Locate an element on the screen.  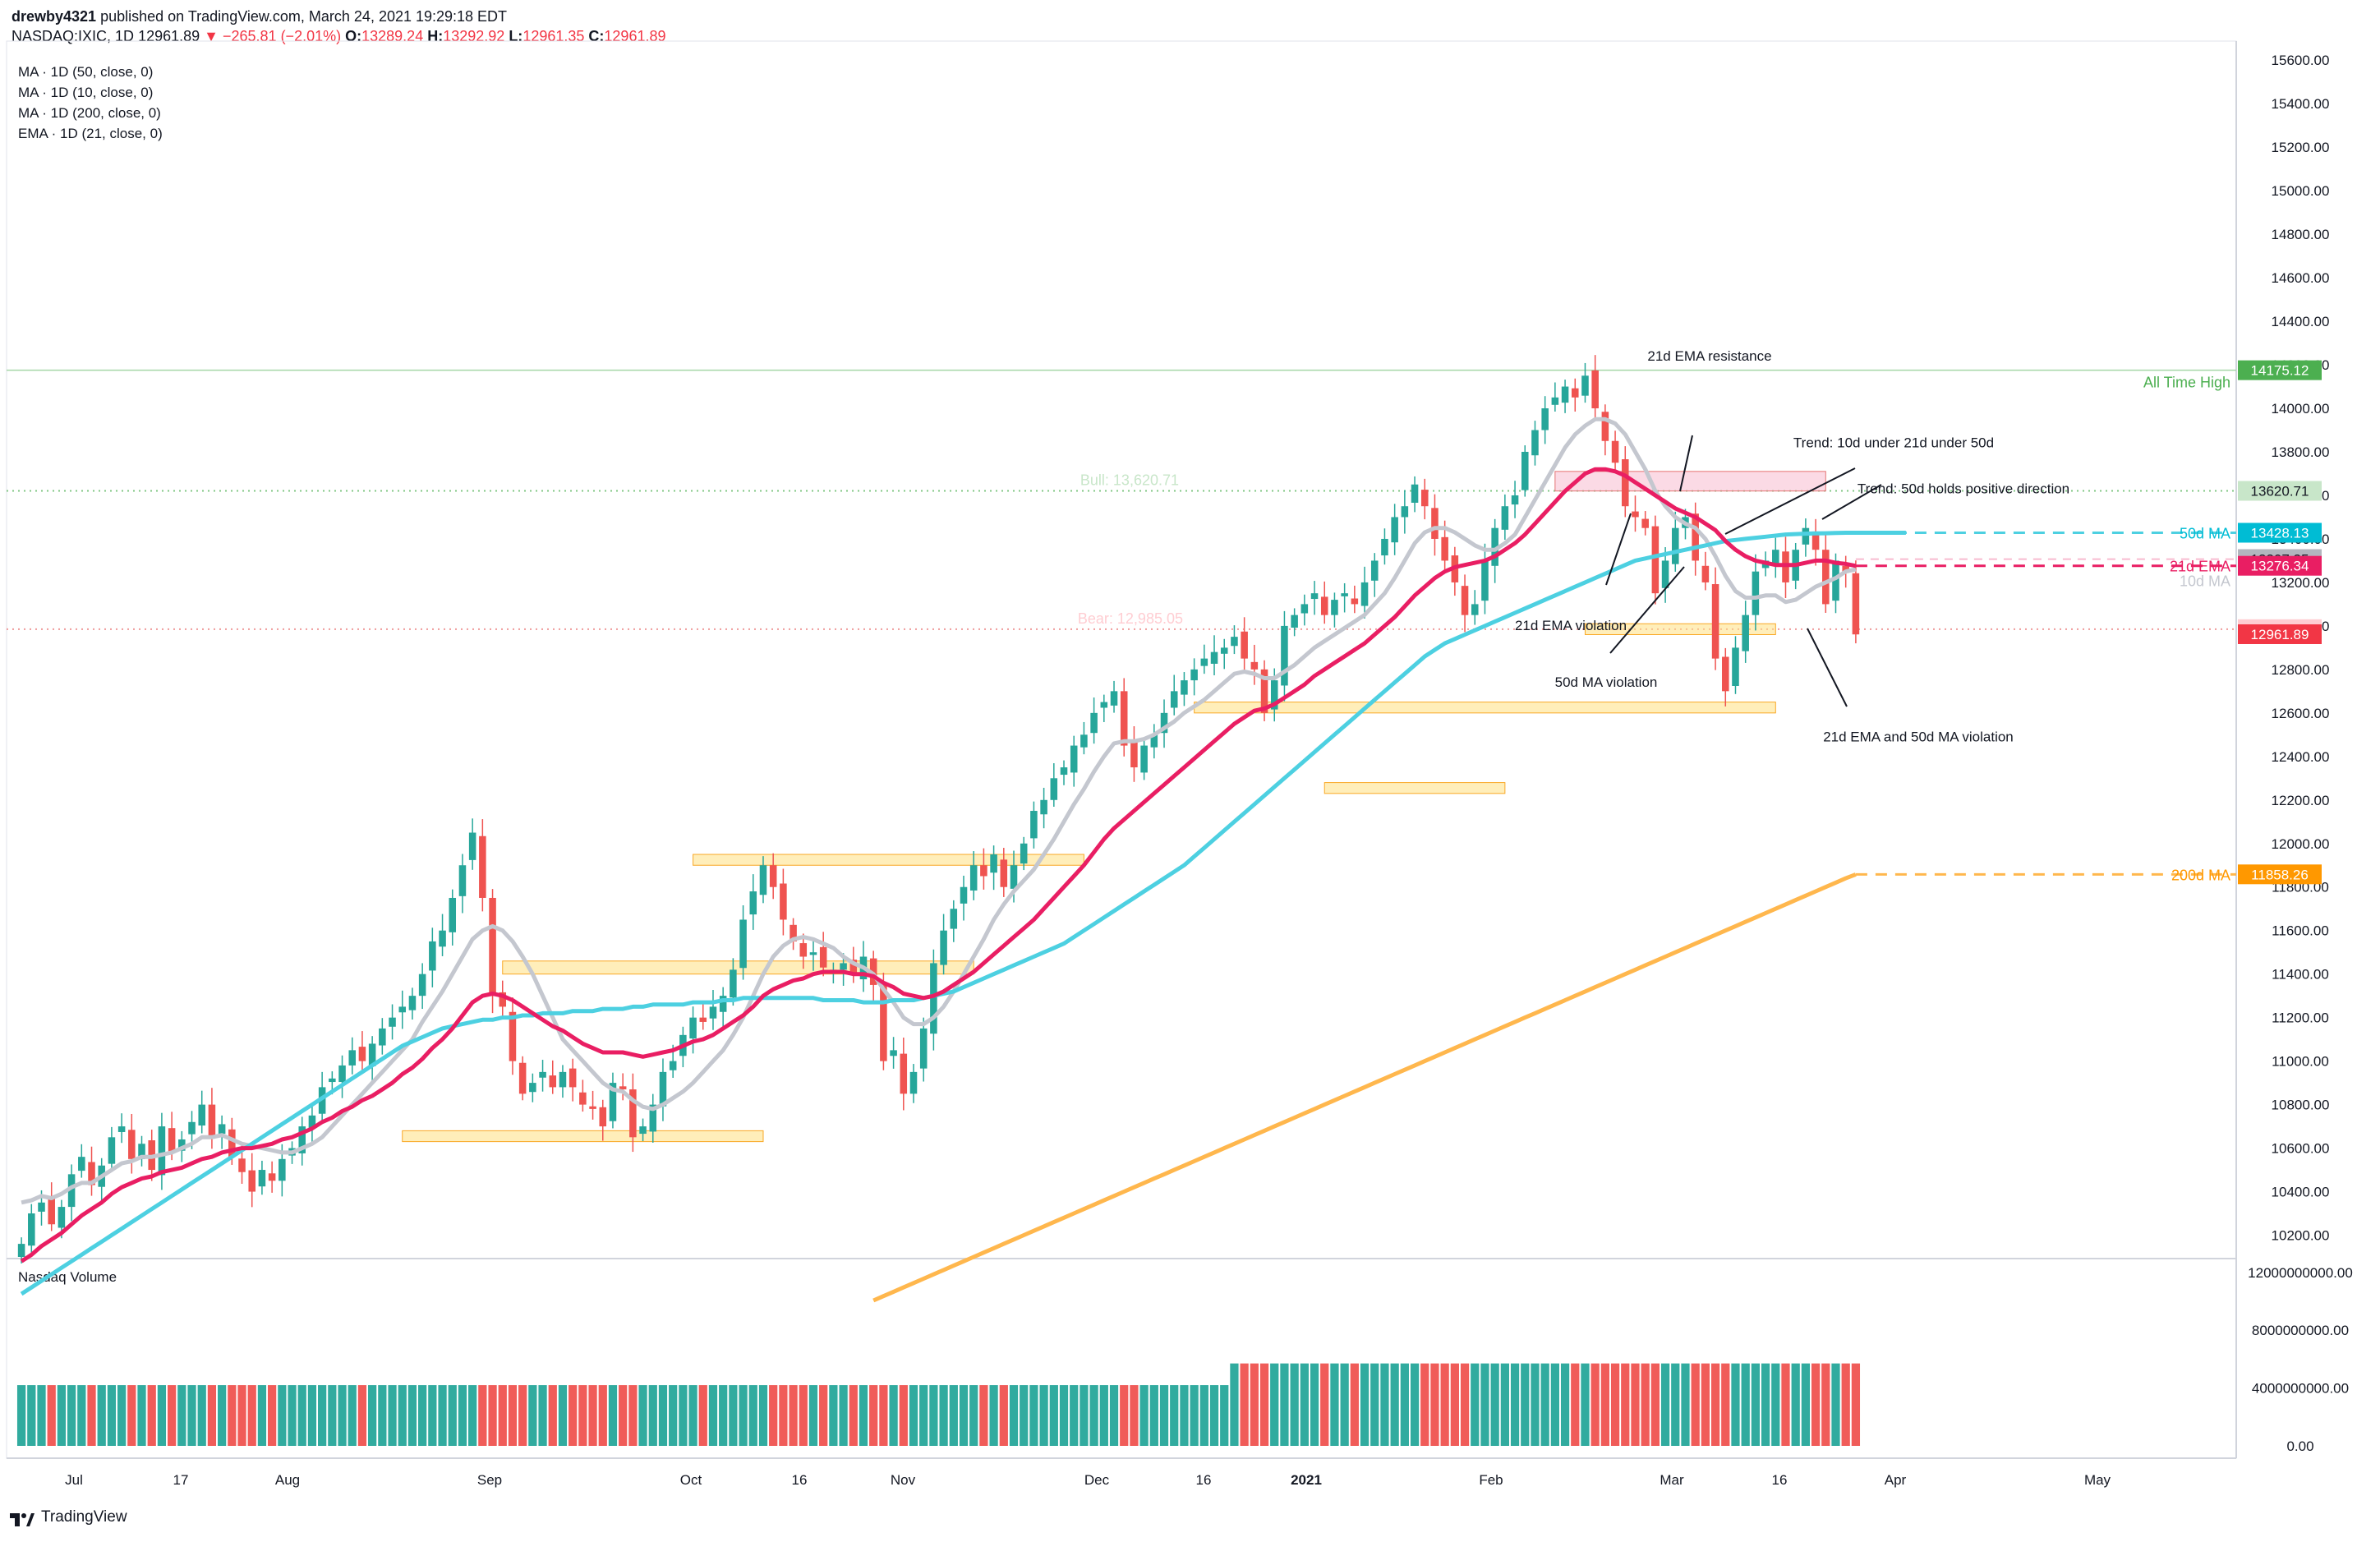
close-label: C: is located at coordinates (596, 36).